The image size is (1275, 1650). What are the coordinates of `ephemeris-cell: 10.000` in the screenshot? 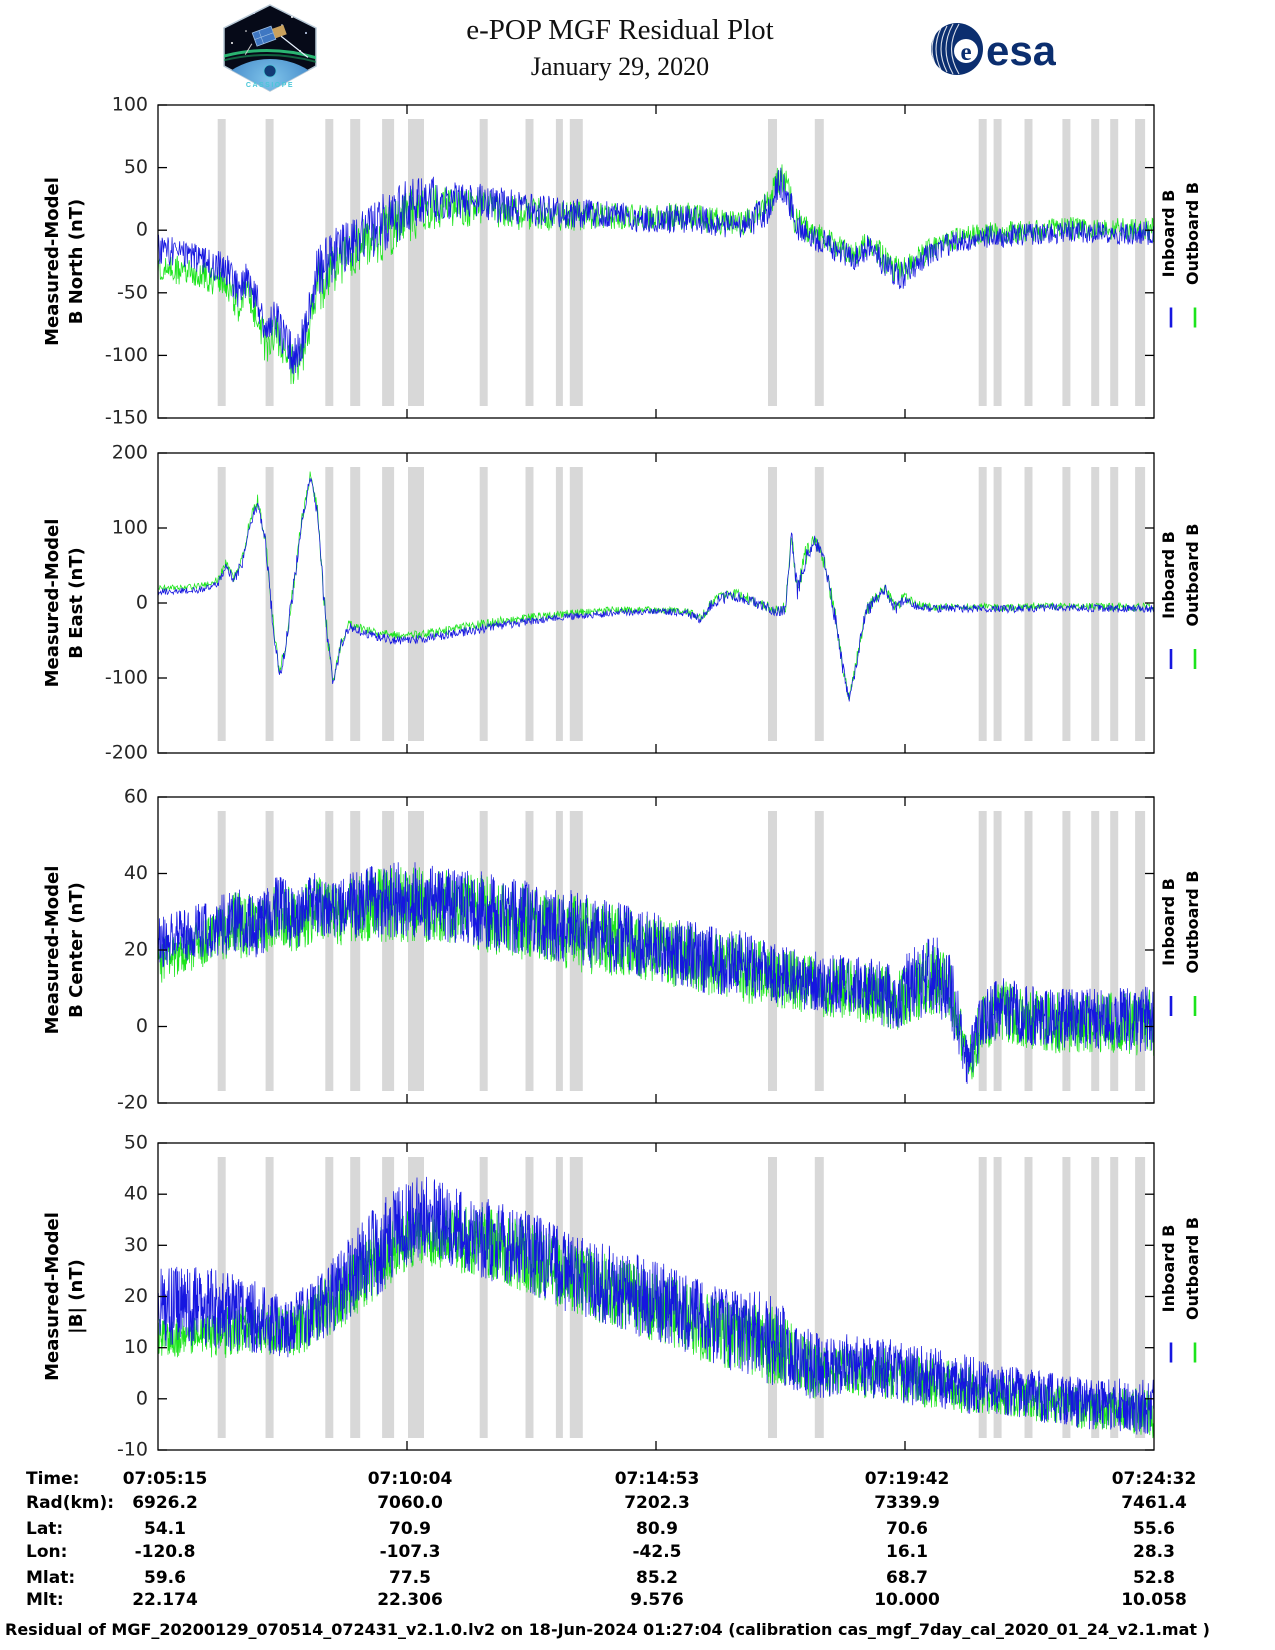 It's located at (907, 1600).